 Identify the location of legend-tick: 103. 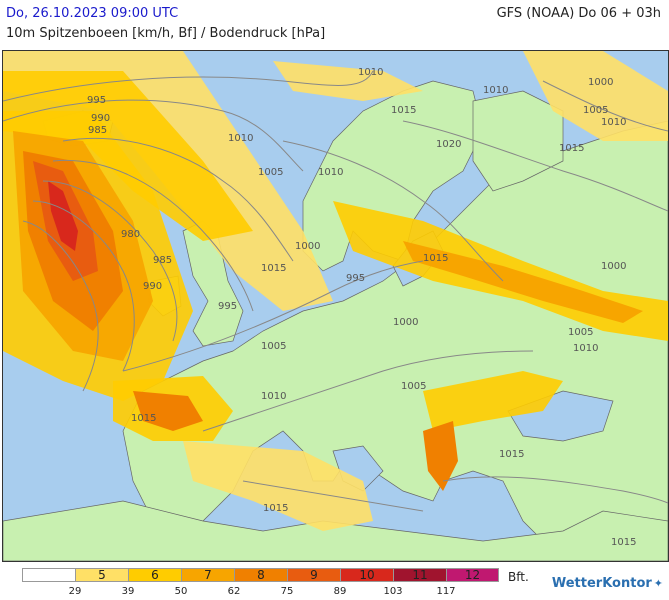
(393, 591).